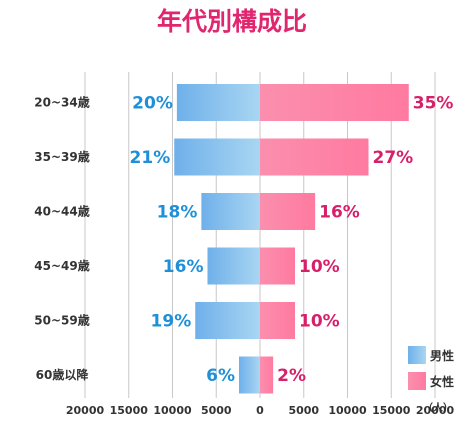  What do you see at coordinates (393, 158) in the screenshot?
I see `data-label-female: 27%` at bounding box center [393, 158].